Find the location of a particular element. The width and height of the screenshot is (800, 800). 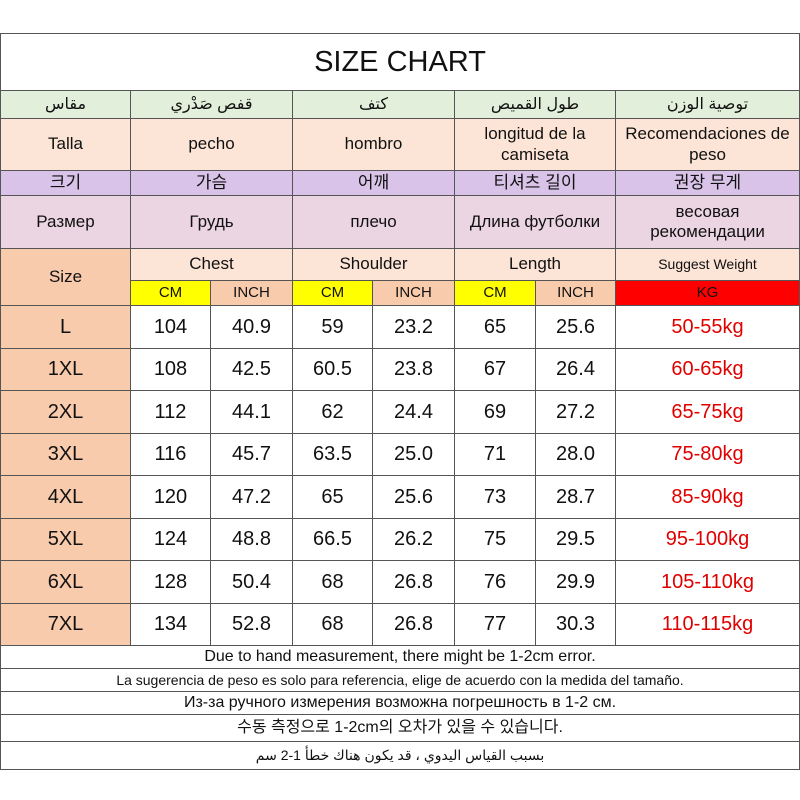

translation-cell: طول القميص is located at coordinates (535, 104).